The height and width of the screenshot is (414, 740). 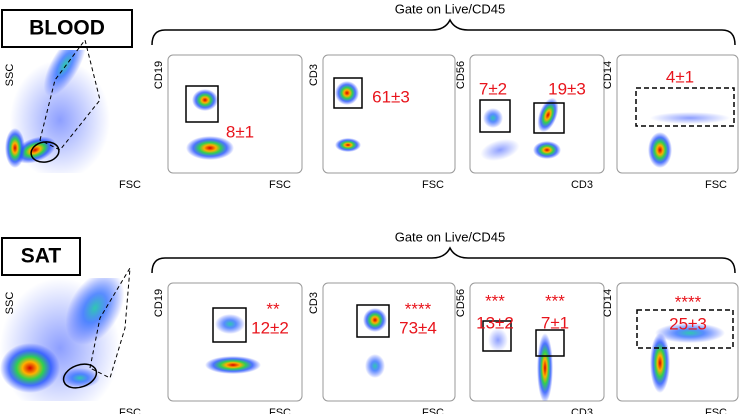 I want to click on plot-panel: SSC FSC, so click(x=72, y=114).